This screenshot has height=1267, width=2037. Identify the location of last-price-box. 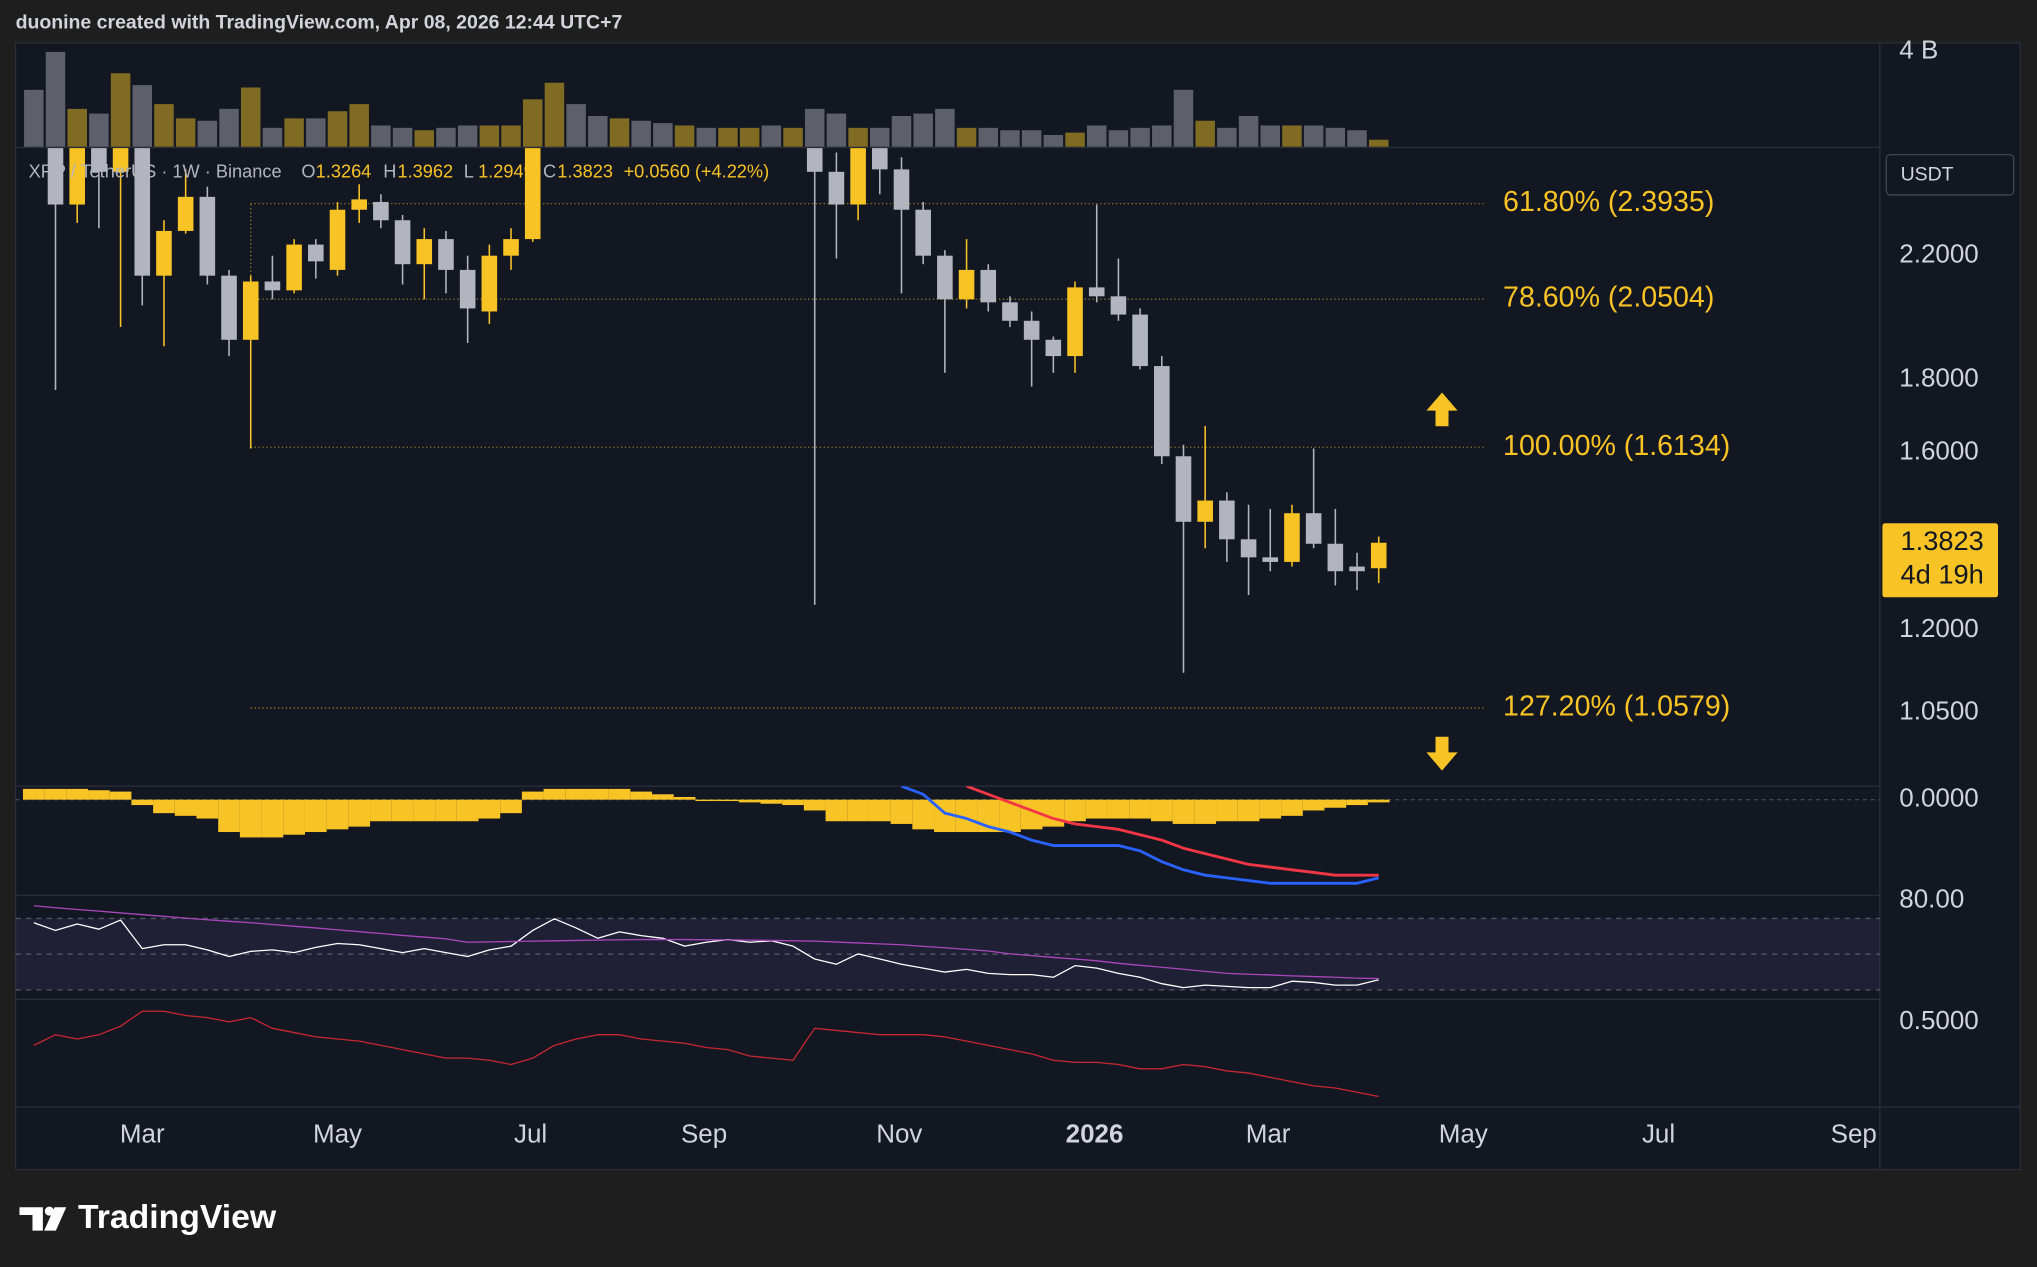
(1940, 560).